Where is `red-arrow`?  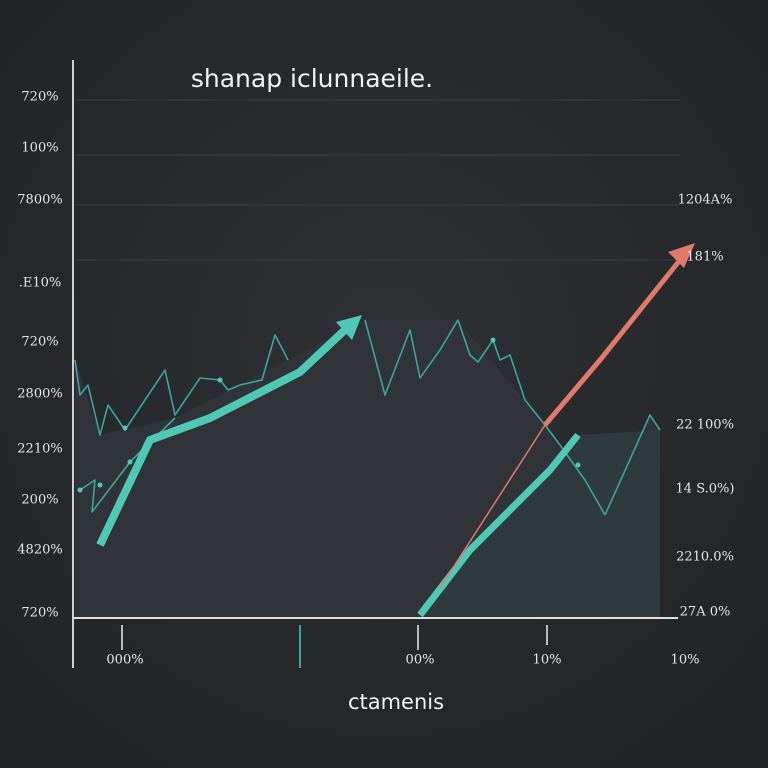 red-arrow is located at coordinates (612, 342).